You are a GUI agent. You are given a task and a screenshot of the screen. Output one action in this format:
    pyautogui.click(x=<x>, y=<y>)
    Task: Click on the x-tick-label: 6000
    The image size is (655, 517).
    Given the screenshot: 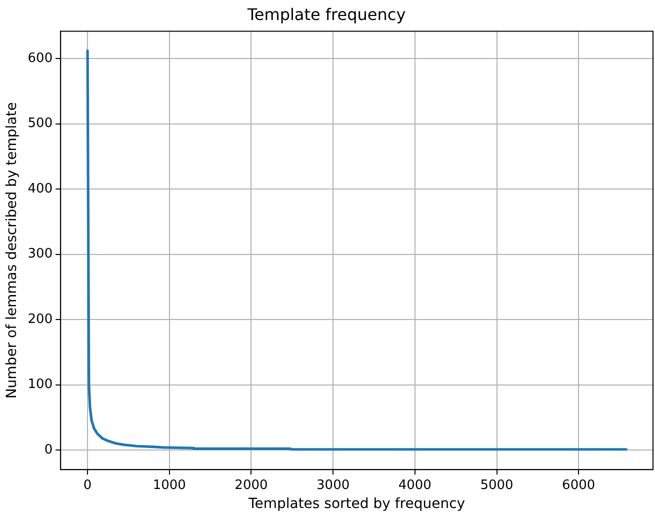 What is the action you would take?
    pyautogui.click(x=579, y=485)
    